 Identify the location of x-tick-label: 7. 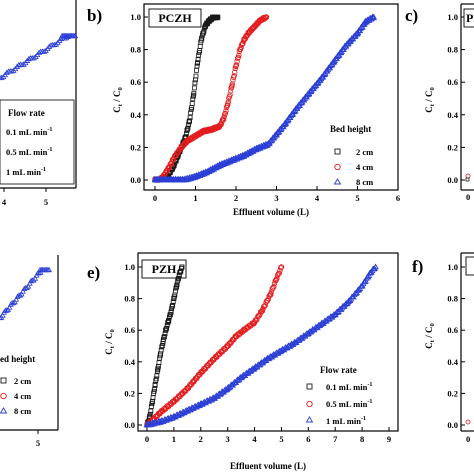
(335, 439).